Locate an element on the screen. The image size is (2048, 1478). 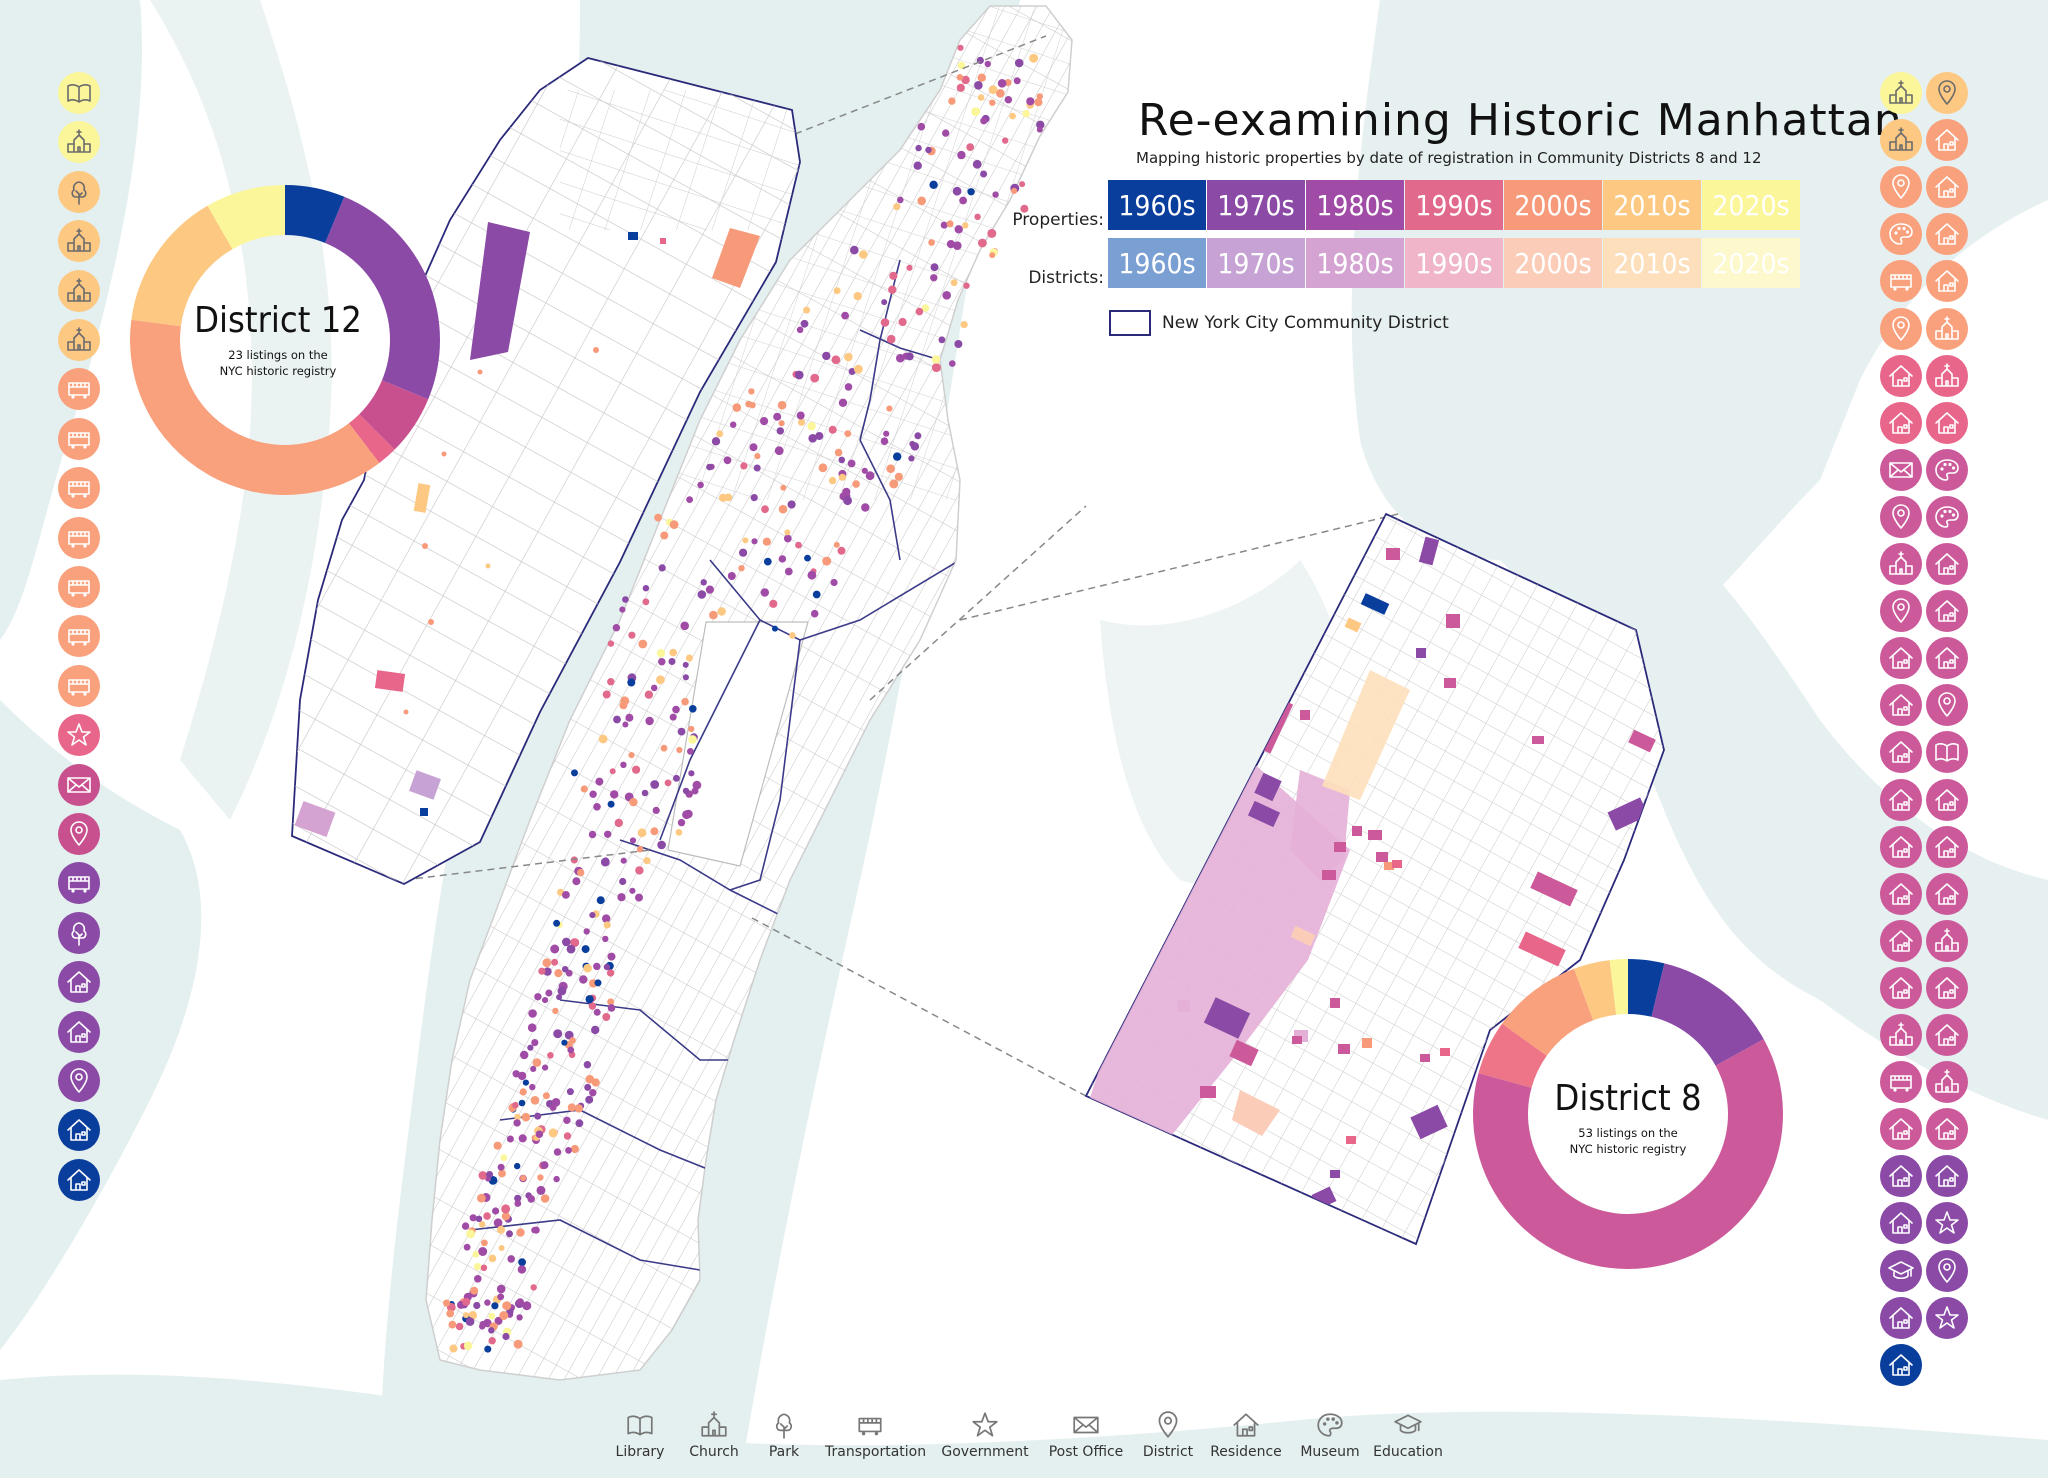
legend-property-decade-2020s: 2020s is located at coordinates (1751, 205).